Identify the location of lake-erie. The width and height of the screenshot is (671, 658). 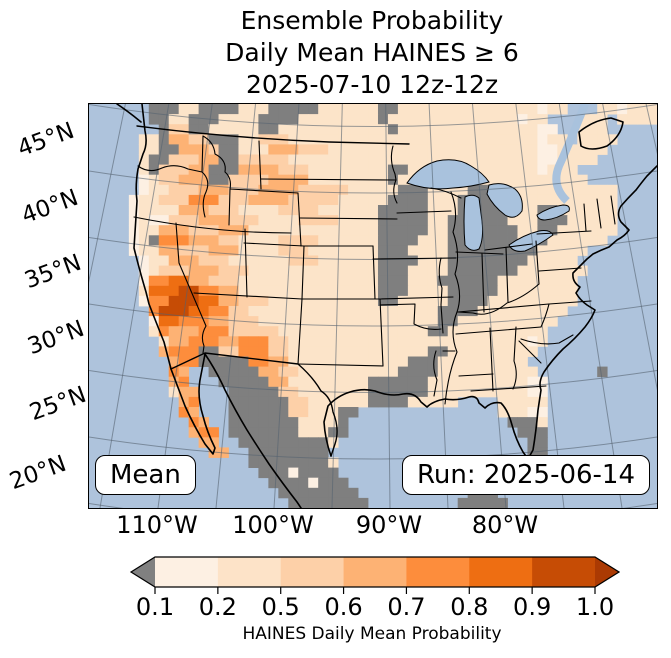
(531, 241).